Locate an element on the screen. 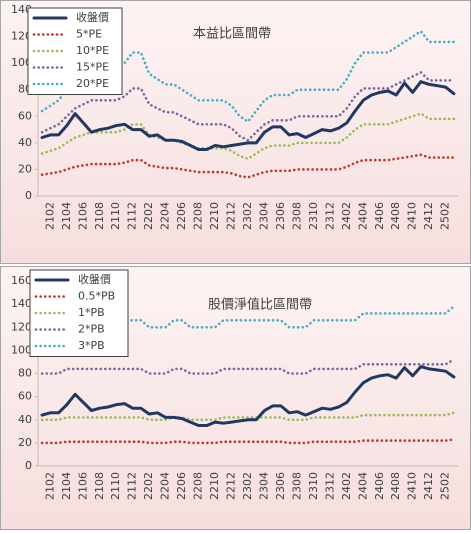 This screenshot has width=471, height=534. legend-label: 2*PB is located at coordinates (91, 329).